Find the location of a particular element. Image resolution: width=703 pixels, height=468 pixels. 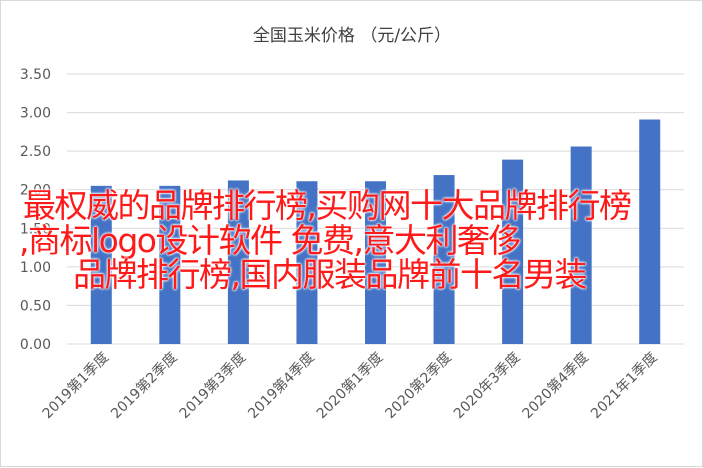

x-tick-label: 2019第4季度 is located at coordinates (281, 385).